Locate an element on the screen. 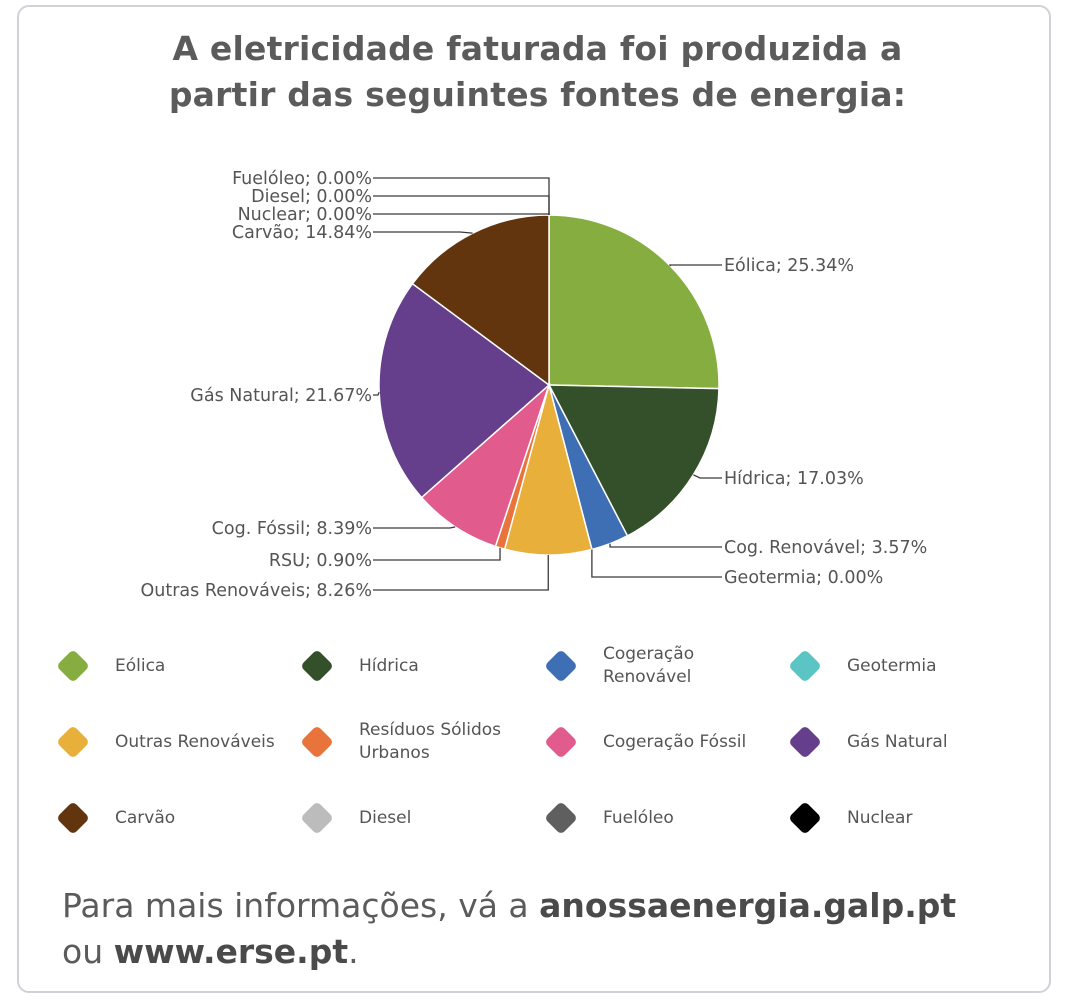 Image resolution: width=1075 pixels, height=1008 pixels. data-label-gas-natural: Gás Natural; 21.67% is located at coordinates (281, 396).